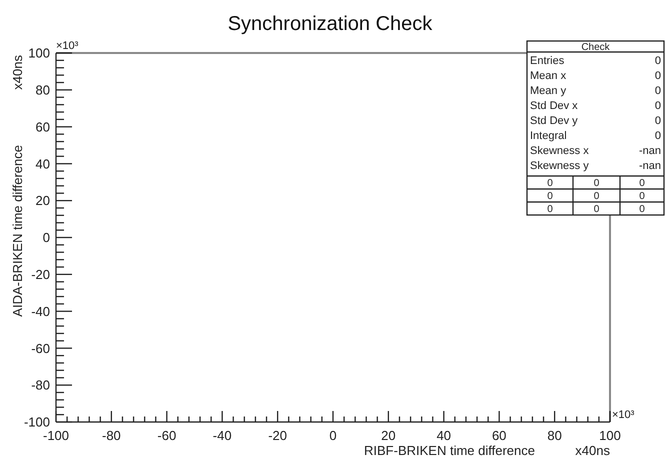  I want to click on x-tick-label: -20, so click(277, 435).